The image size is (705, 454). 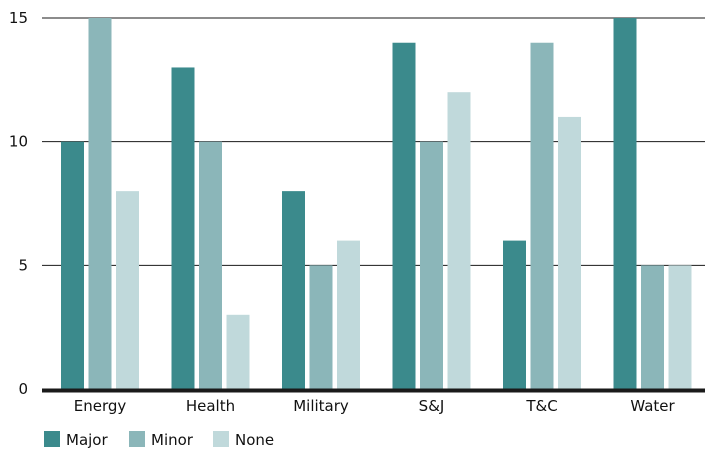 What do you see at coordinates (431, 265) in the screenshot?
I see `bar-s-j-minor` at bounding box center [431, 265].